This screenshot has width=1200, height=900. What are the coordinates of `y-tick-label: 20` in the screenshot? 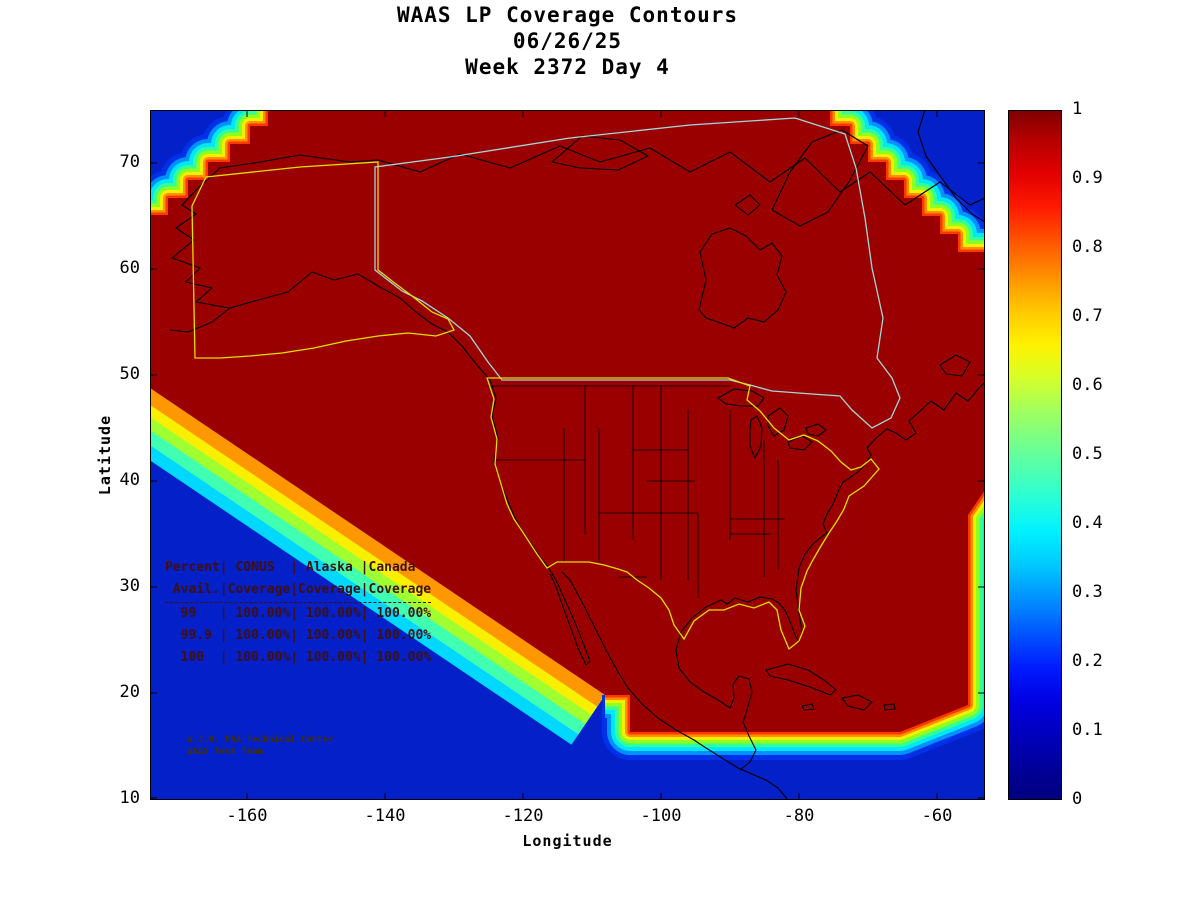 It's located at (129, 692).